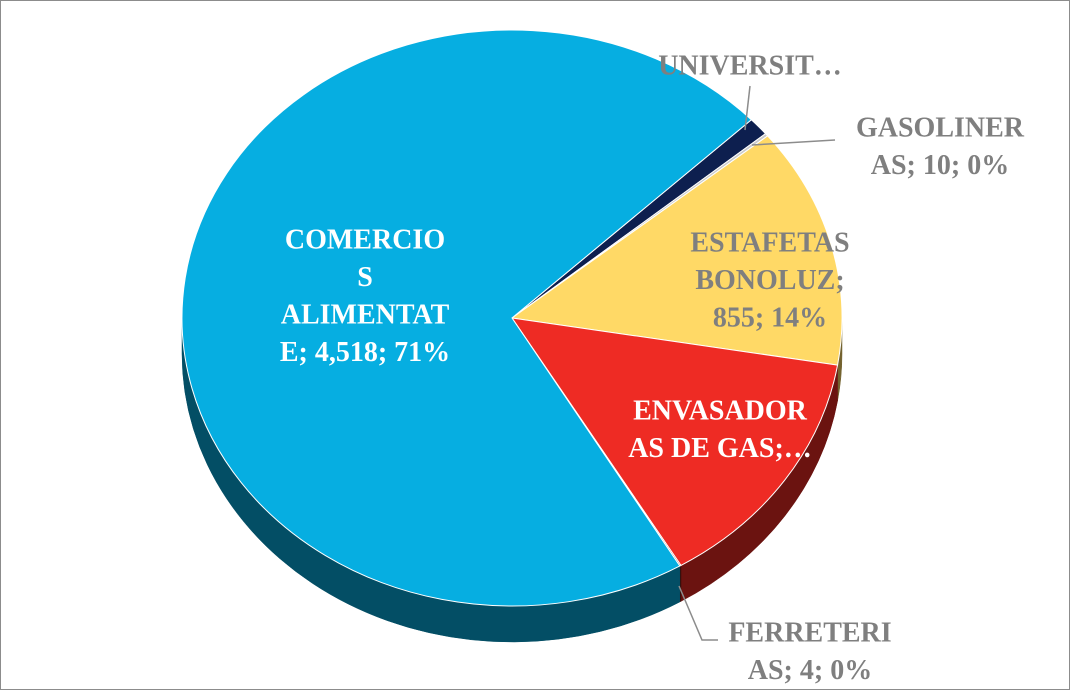  Describe the element at coordinates (365, 352) in the screenshot. I see `data-label: E; 4,518; 71%` at that location.